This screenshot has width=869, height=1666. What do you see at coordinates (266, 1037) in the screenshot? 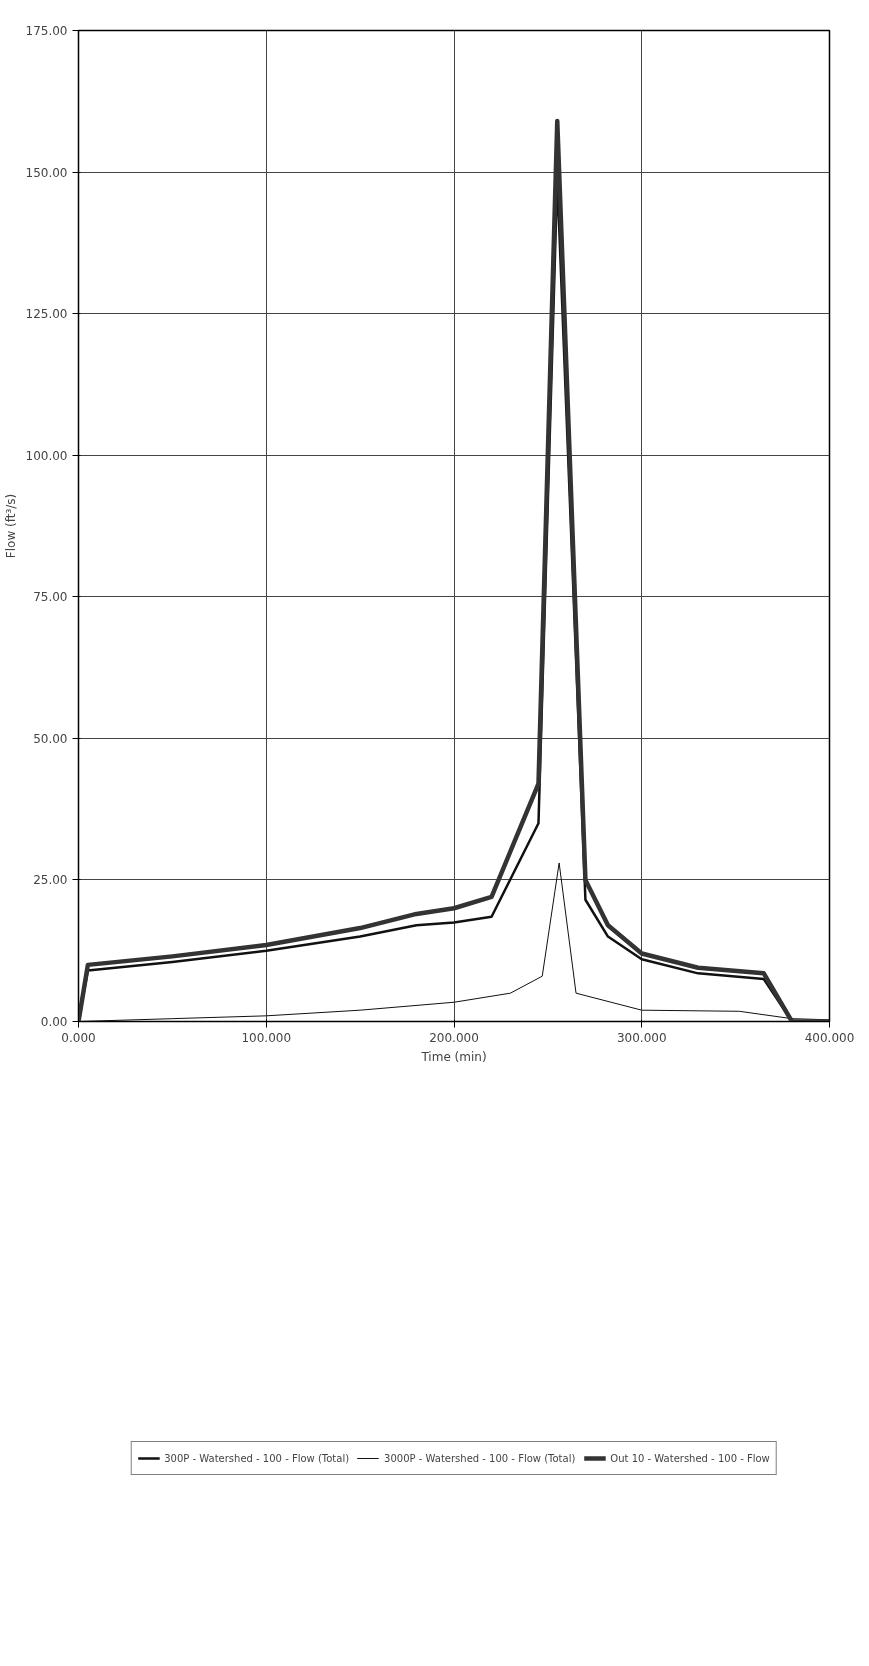
I see `x-tick-label: 100.000` at bounding box center [266, 1037].